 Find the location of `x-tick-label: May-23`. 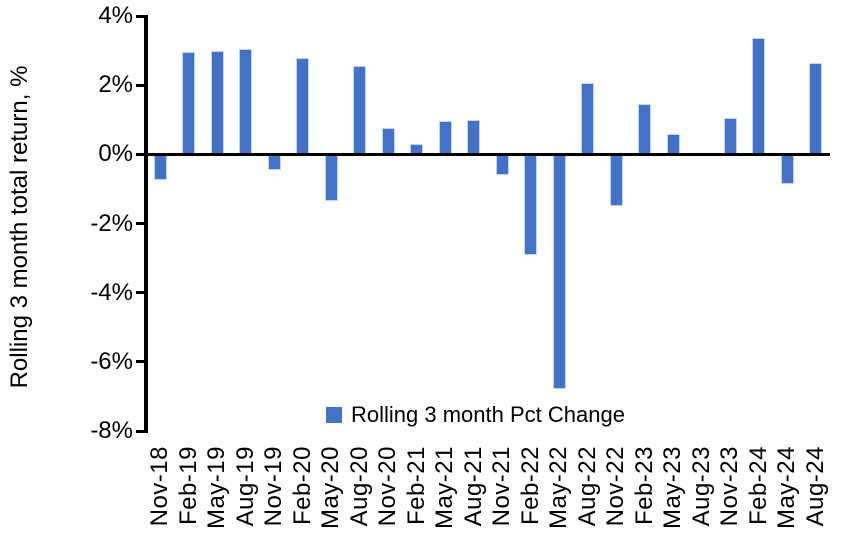

x-tick-label: May-23 is located at coordinates (673, 488).